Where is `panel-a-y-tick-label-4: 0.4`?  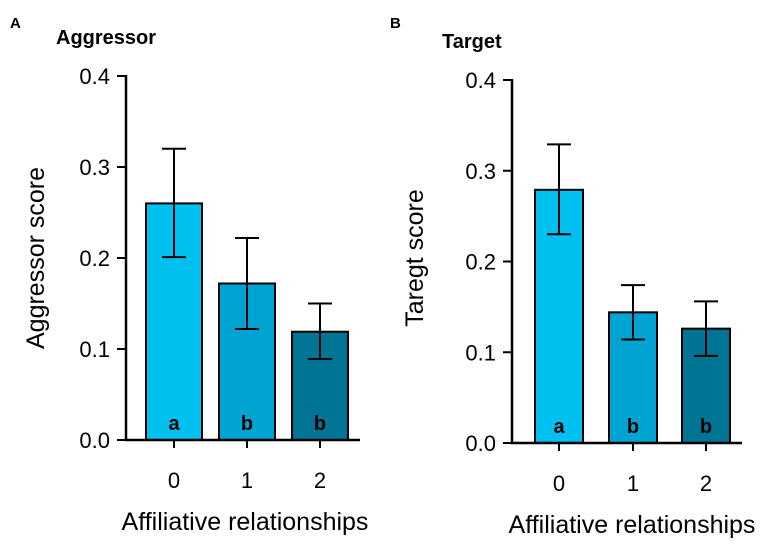 panel-a-y-tick-label-4: 0.4 is located at coordinates (94, 76).